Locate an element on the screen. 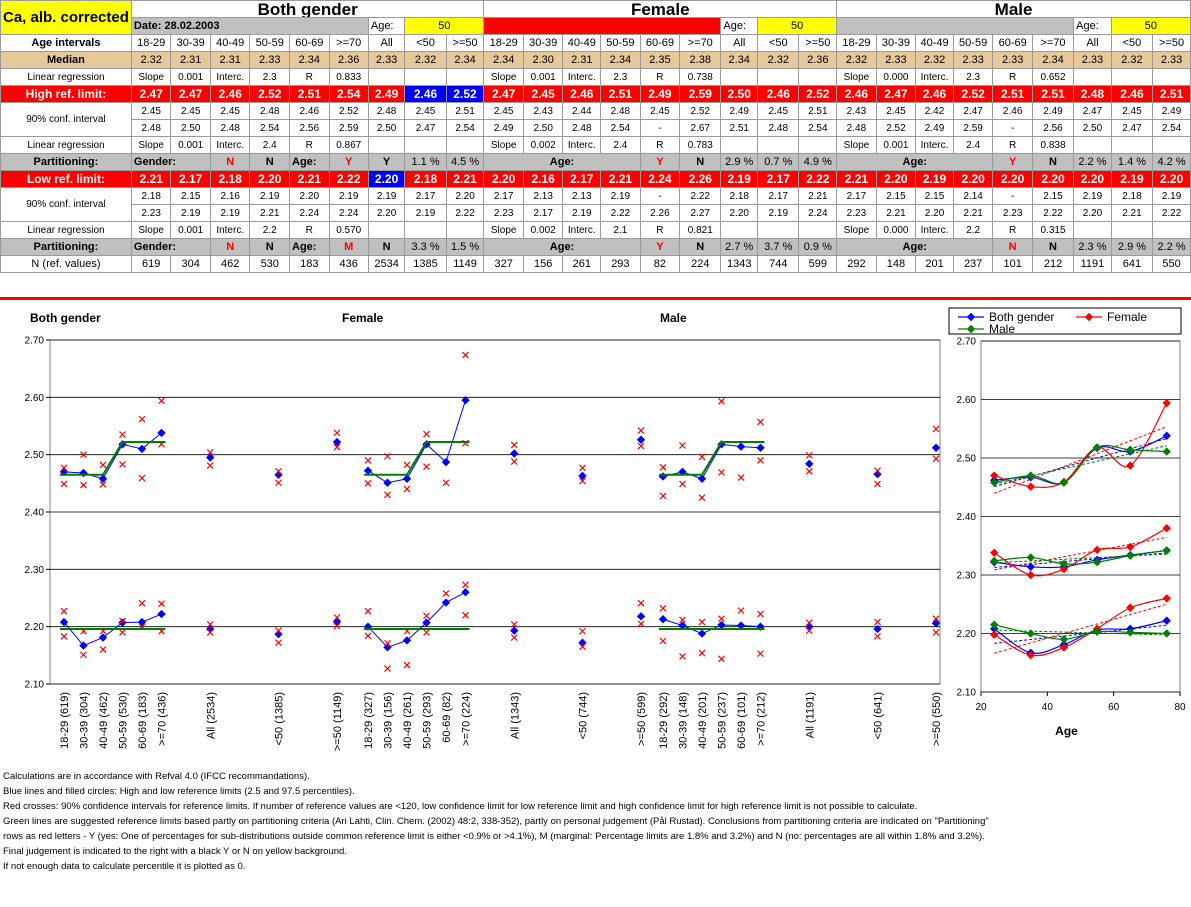 This screenshot has height=907, width=1191. row-label: Partitioning: is located at coordinates (66, 162).